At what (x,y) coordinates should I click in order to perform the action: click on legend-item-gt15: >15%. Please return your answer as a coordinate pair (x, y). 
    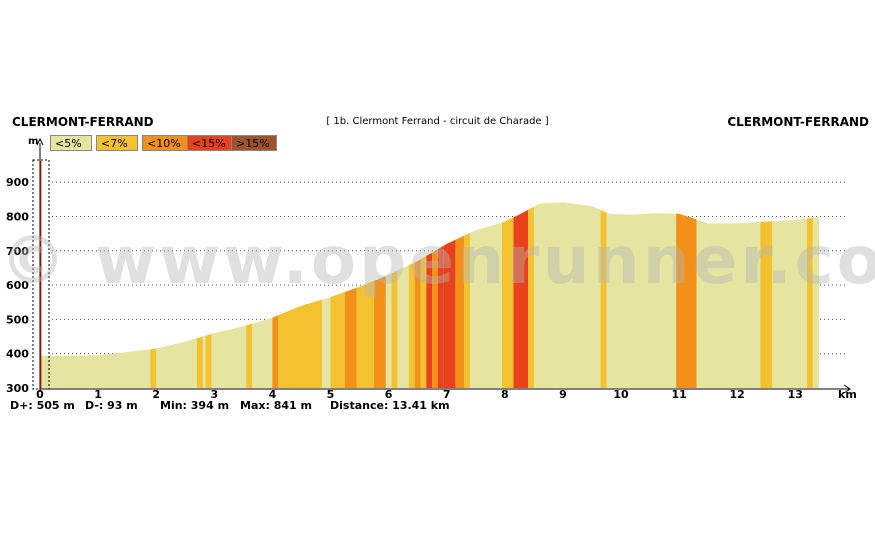
    Looking at the image, I should click on (254, 143).